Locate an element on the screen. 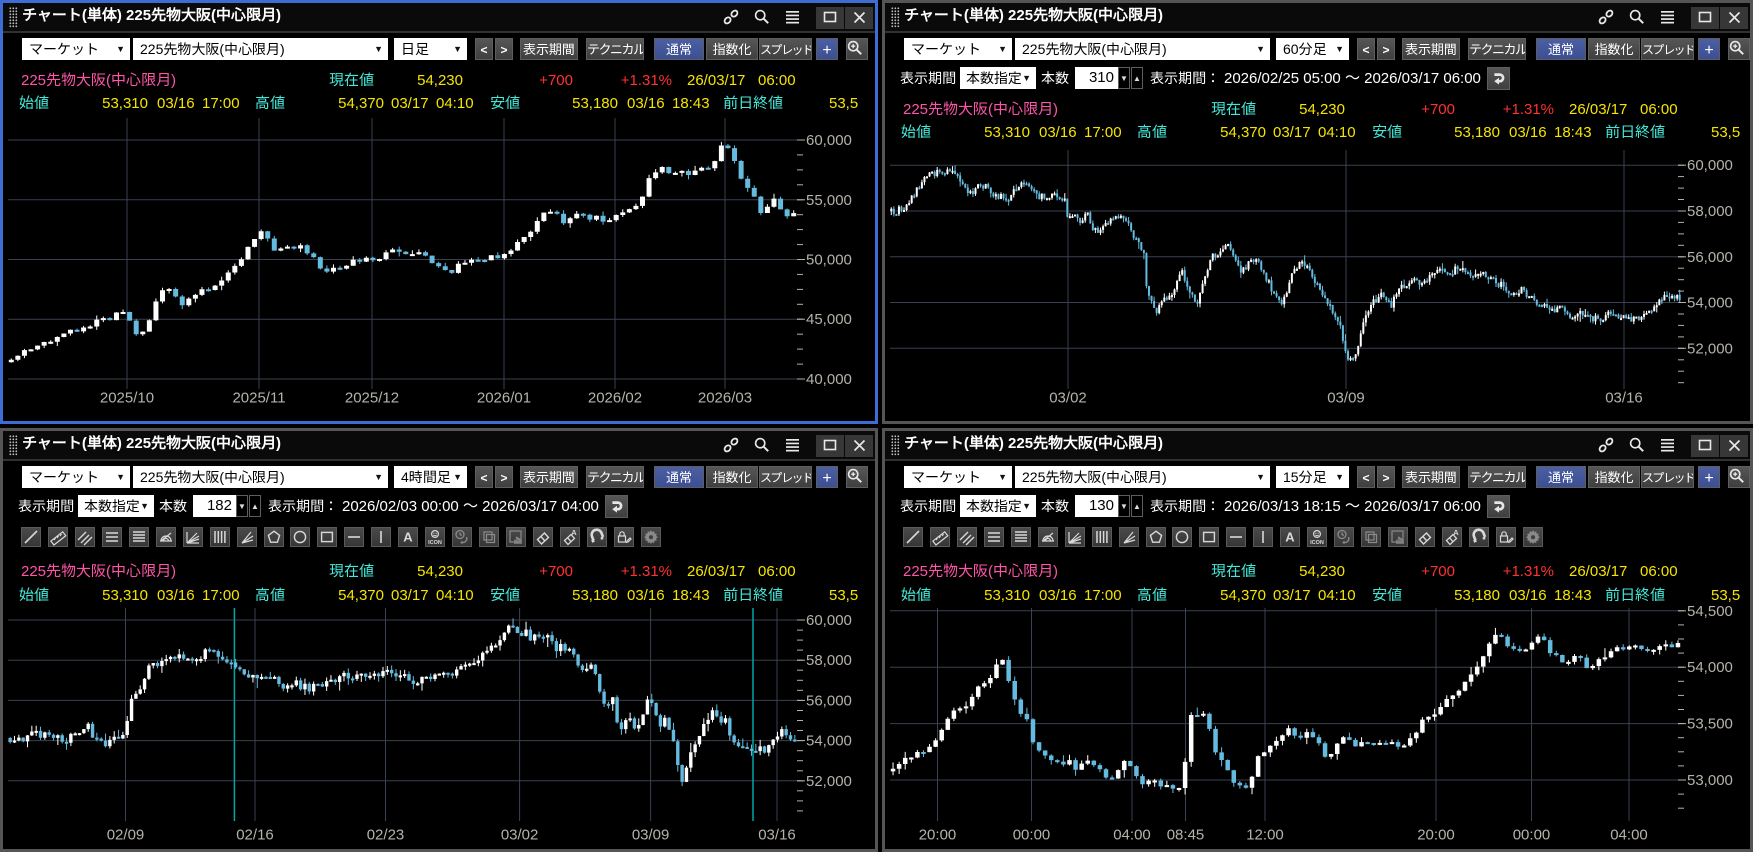 The width and height of the screenshot is (1753, 852). svg-text: 2026/03 is located at coordinates (725, 398).